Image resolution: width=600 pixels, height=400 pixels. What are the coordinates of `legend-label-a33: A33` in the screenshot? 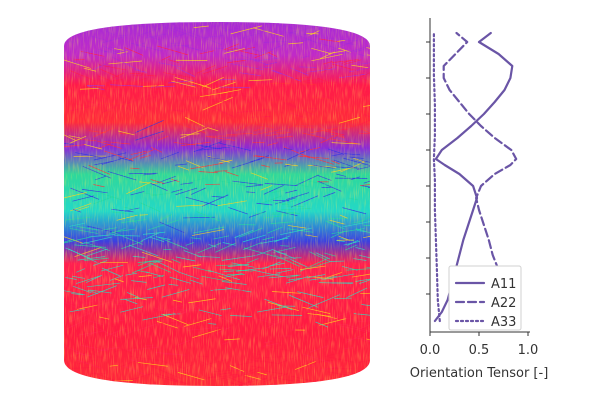 It's located at (503, 322).